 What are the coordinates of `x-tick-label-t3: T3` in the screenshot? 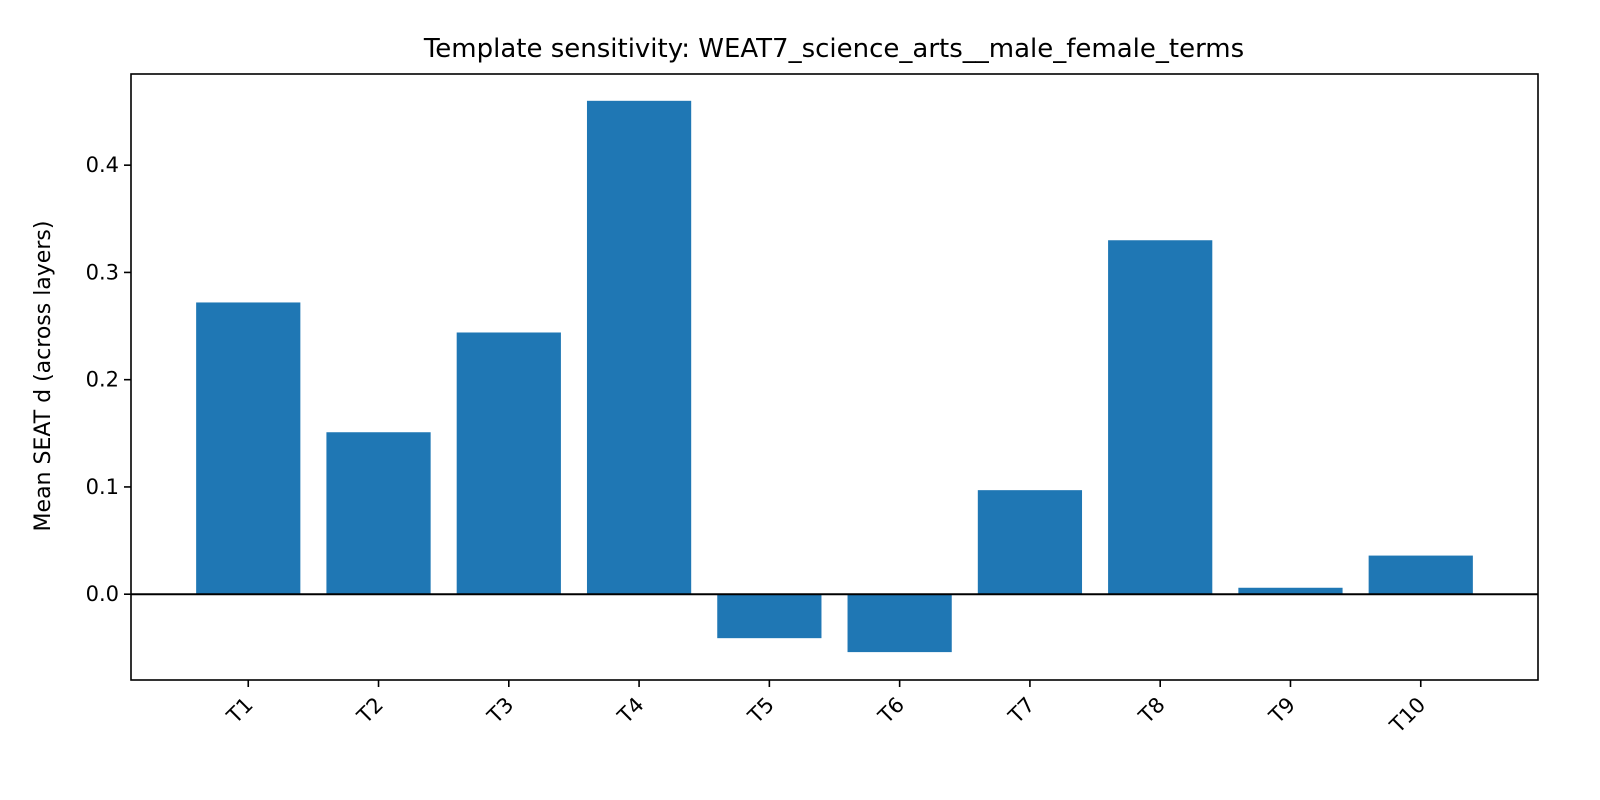 It's located at (500, 711).